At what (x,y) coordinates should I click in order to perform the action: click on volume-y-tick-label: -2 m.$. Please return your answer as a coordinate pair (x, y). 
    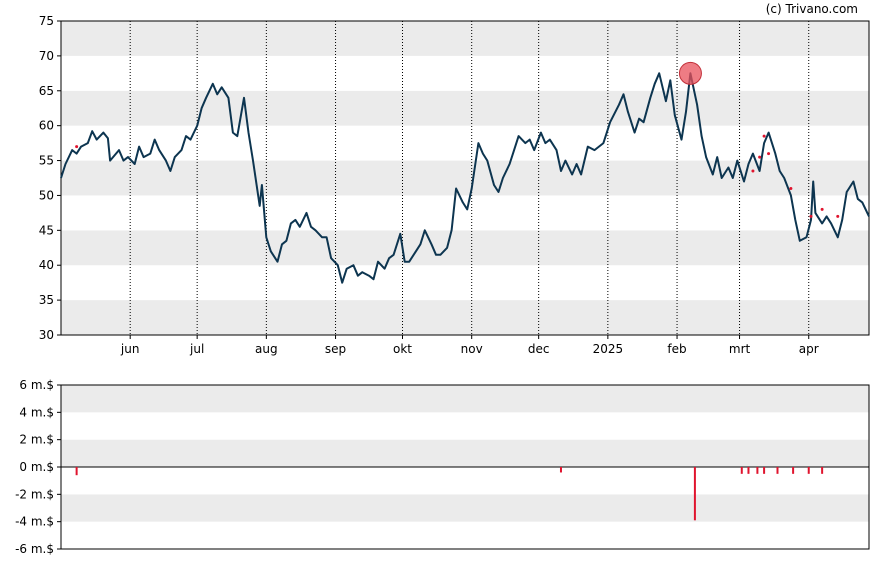
    Looking at the image, I should click on (34, 494).